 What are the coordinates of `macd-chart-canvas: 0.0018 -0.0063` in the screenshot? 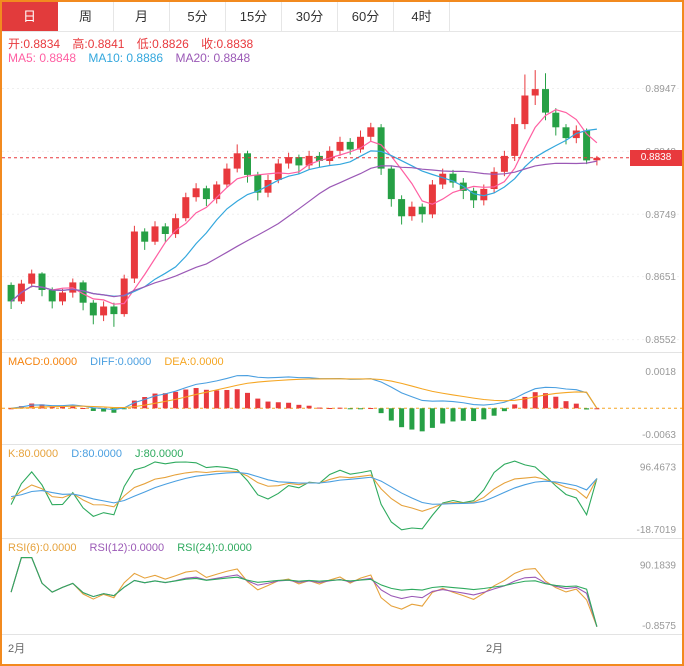 It's located at (342, 398).